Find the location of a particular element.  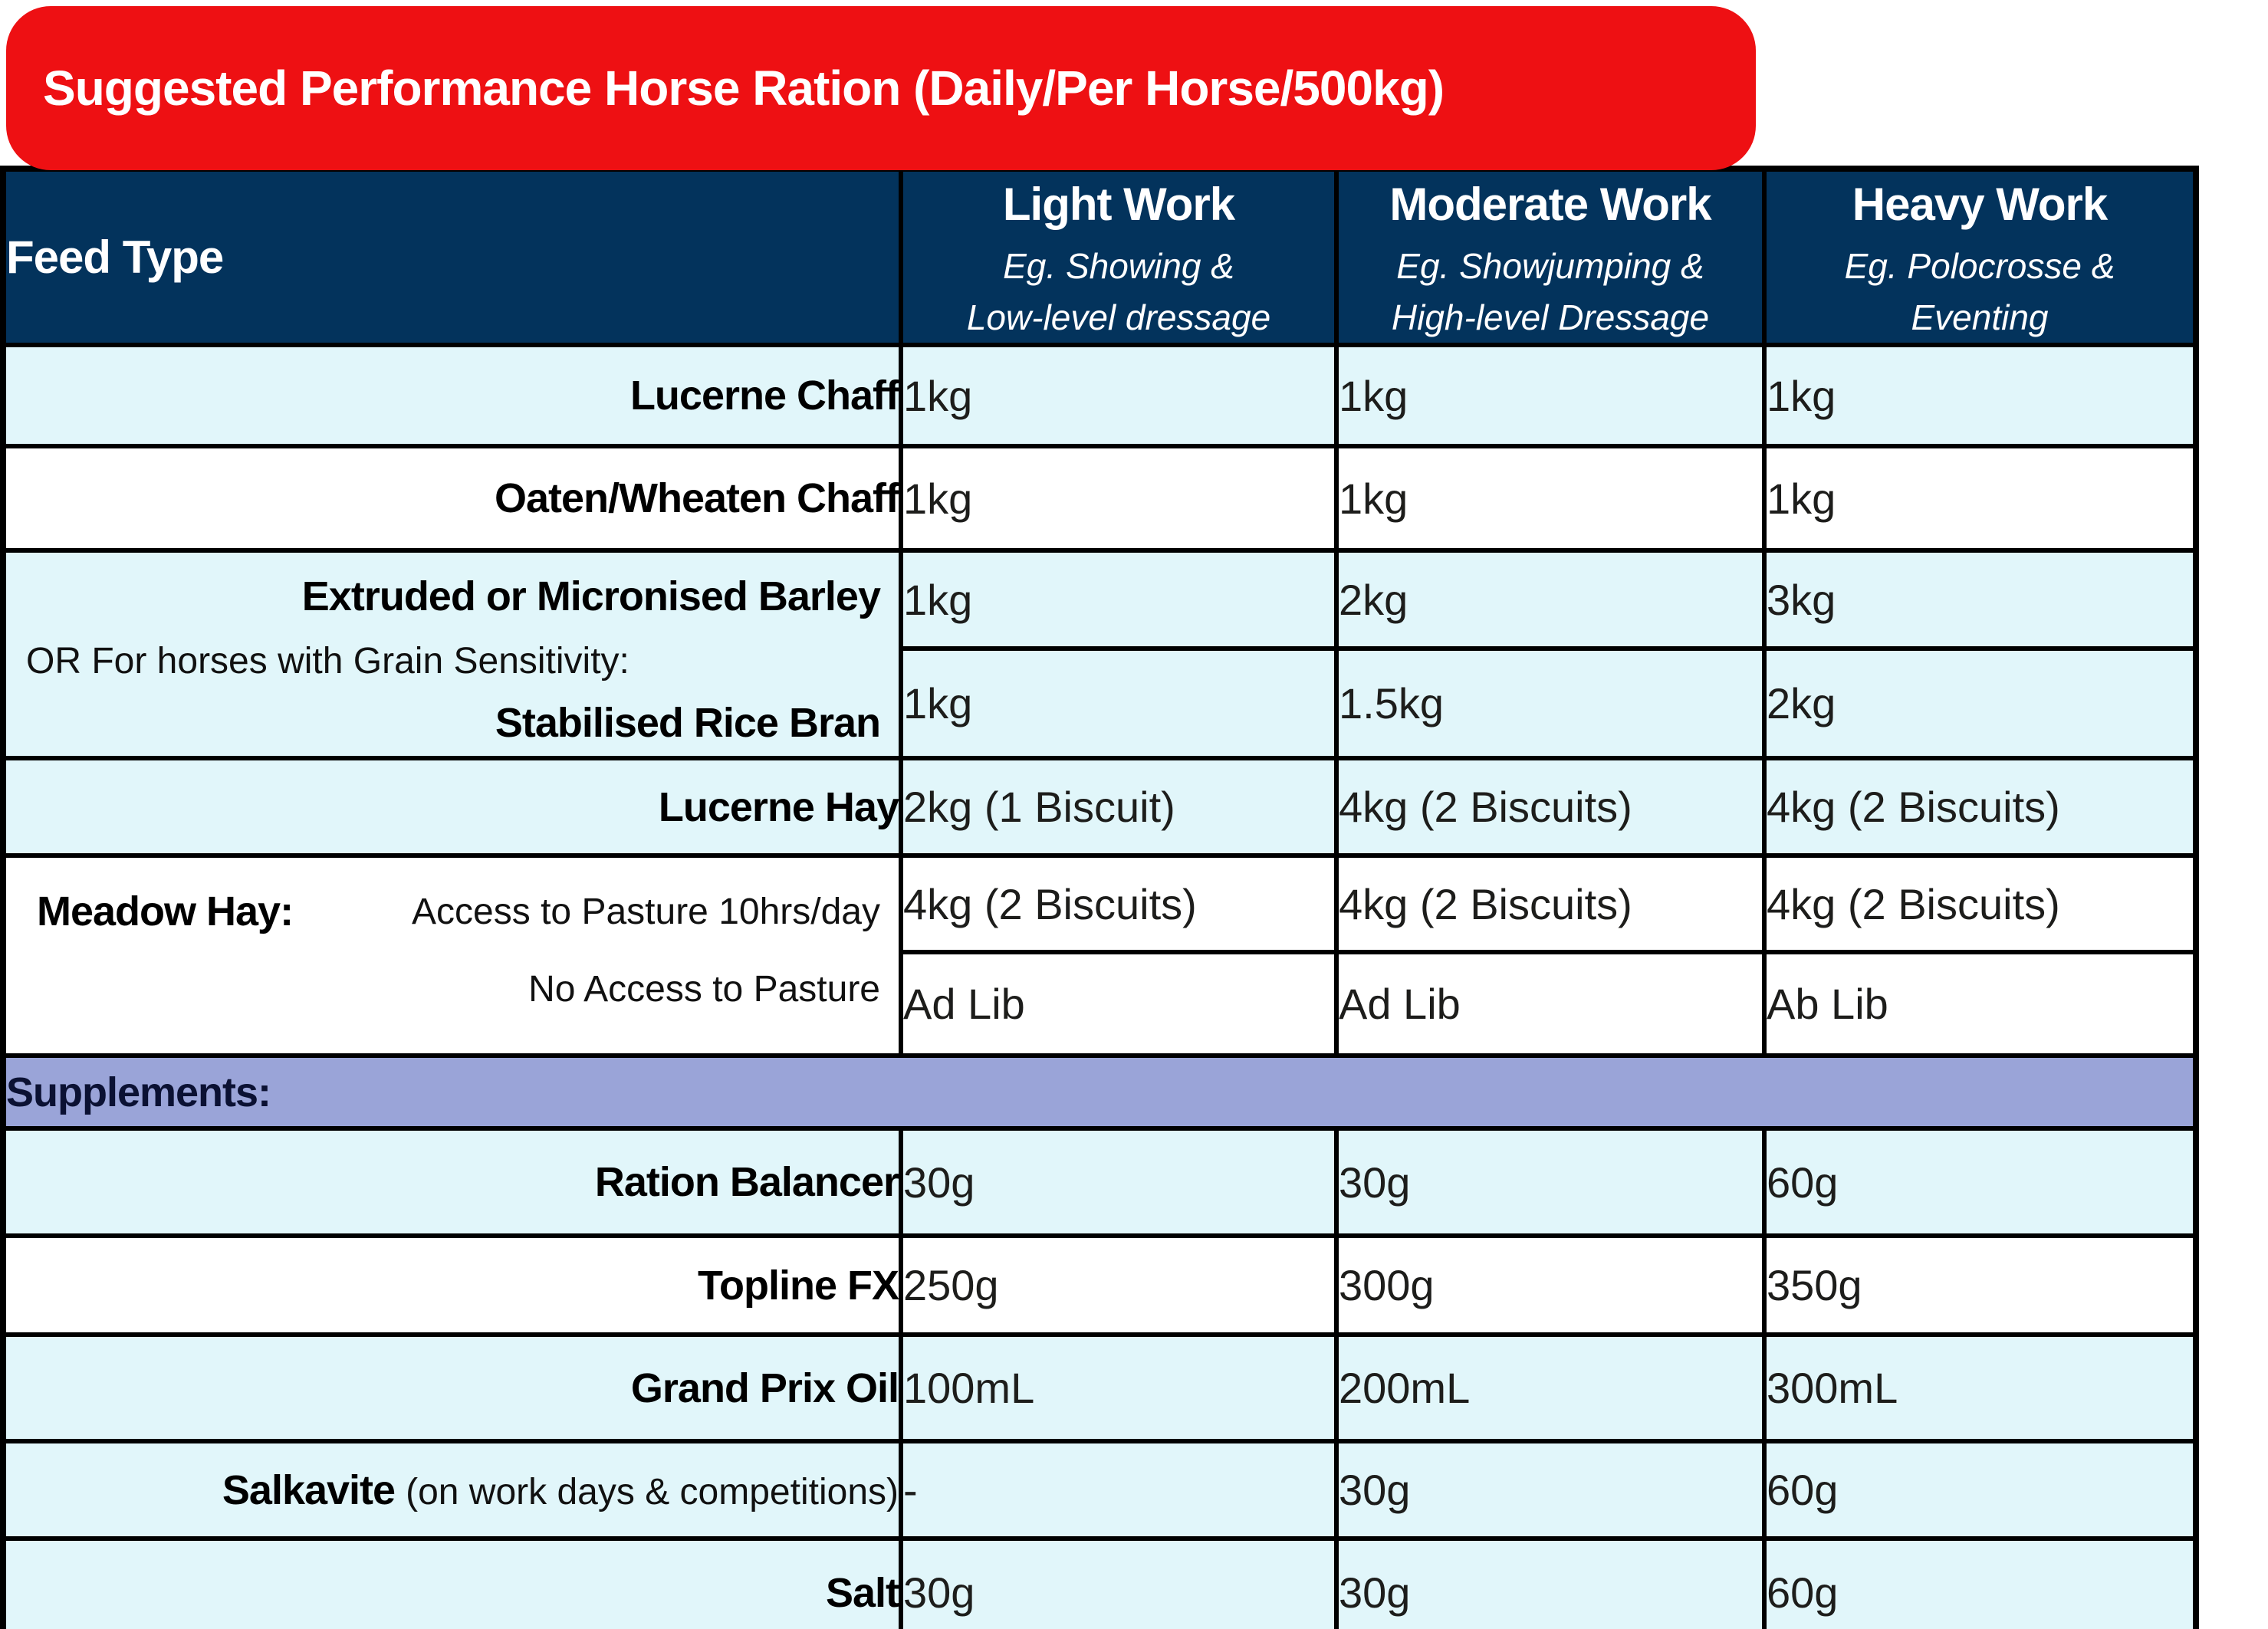

salt-label: Salt is located at coordinates (452, 1583).